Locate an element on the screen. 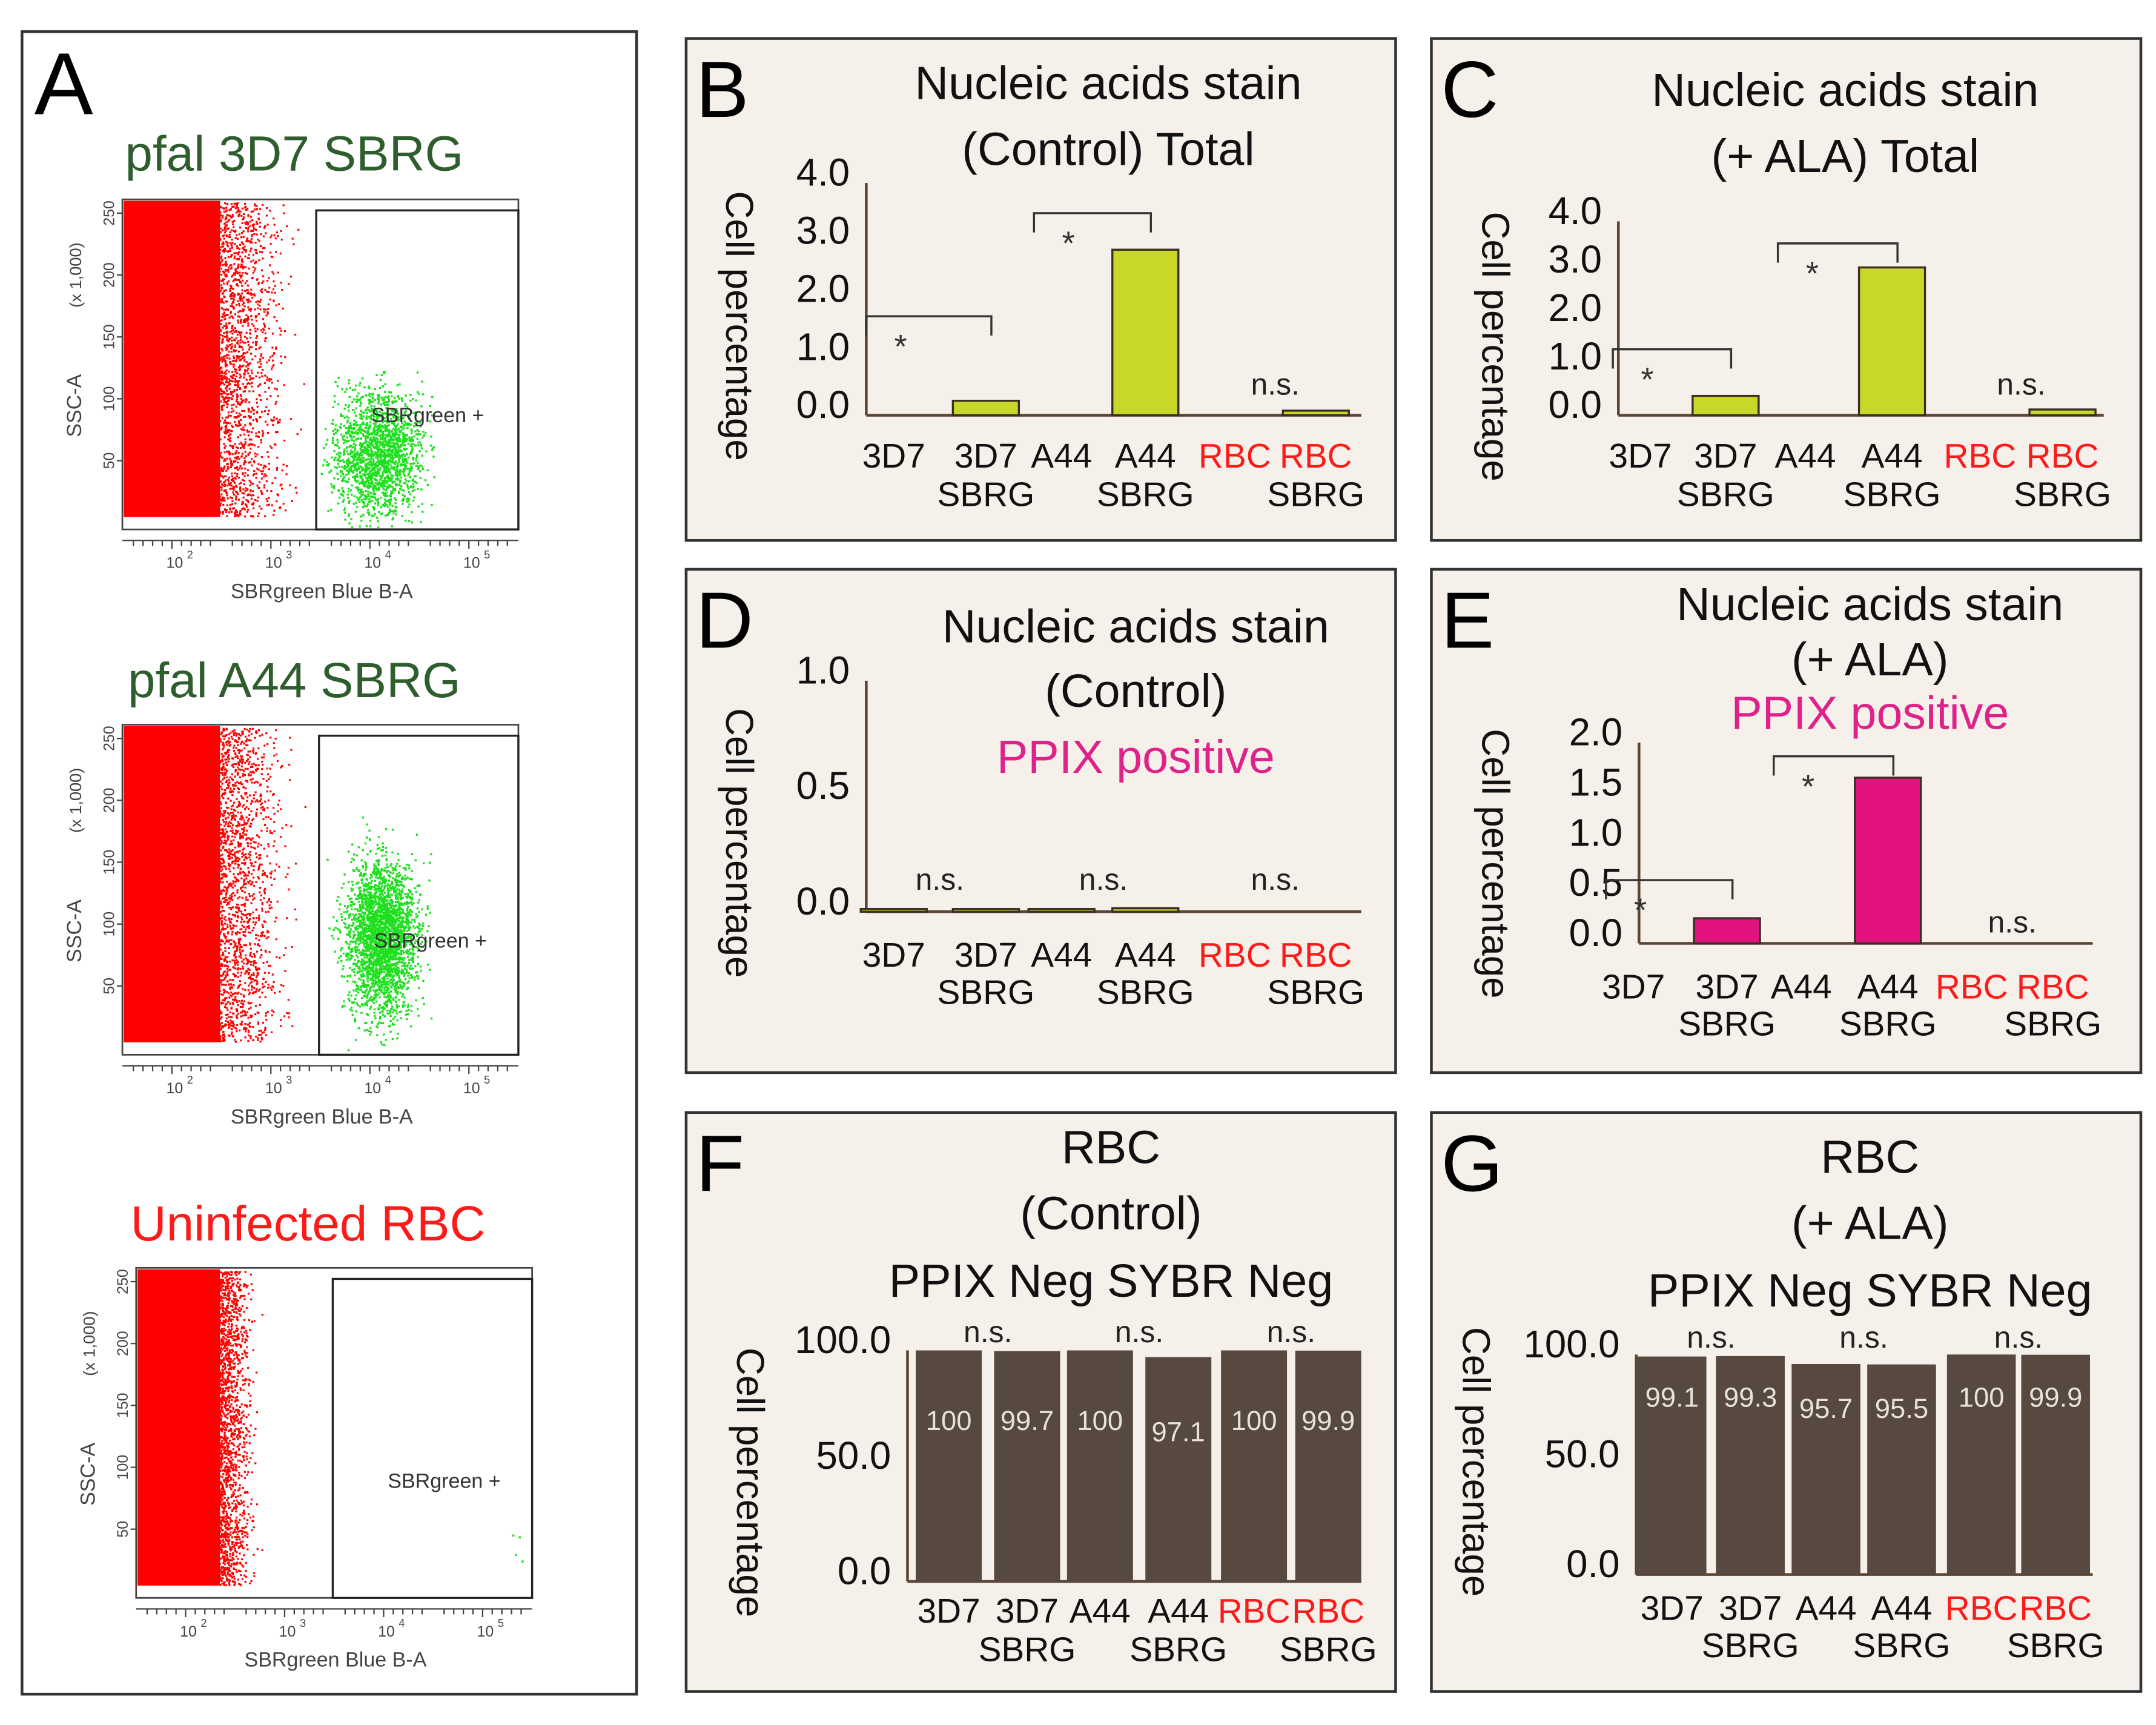 The width and height of the screenshot is (2156, 1725). bar-value-label: 95.5 is located at coordinates (1901, 1408).